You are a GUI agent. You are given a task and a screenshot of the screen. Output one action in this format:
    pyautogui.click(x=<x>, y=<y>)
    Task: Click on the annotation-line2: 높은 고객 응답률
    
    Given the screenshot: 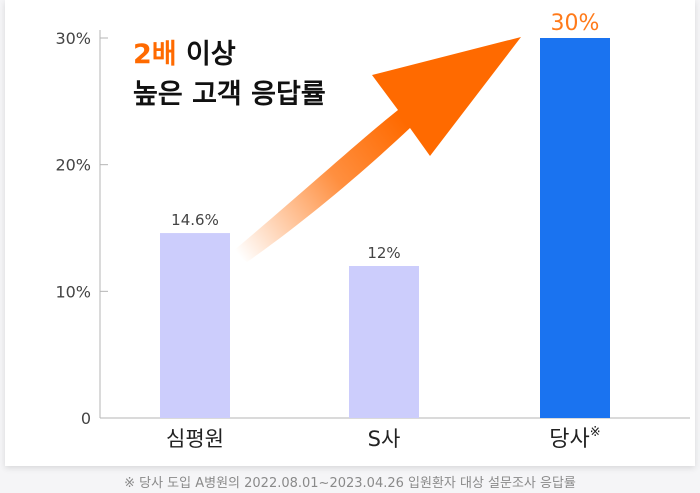 What is the action you would take?
    pyautogui.click(x=229, y=94)
    